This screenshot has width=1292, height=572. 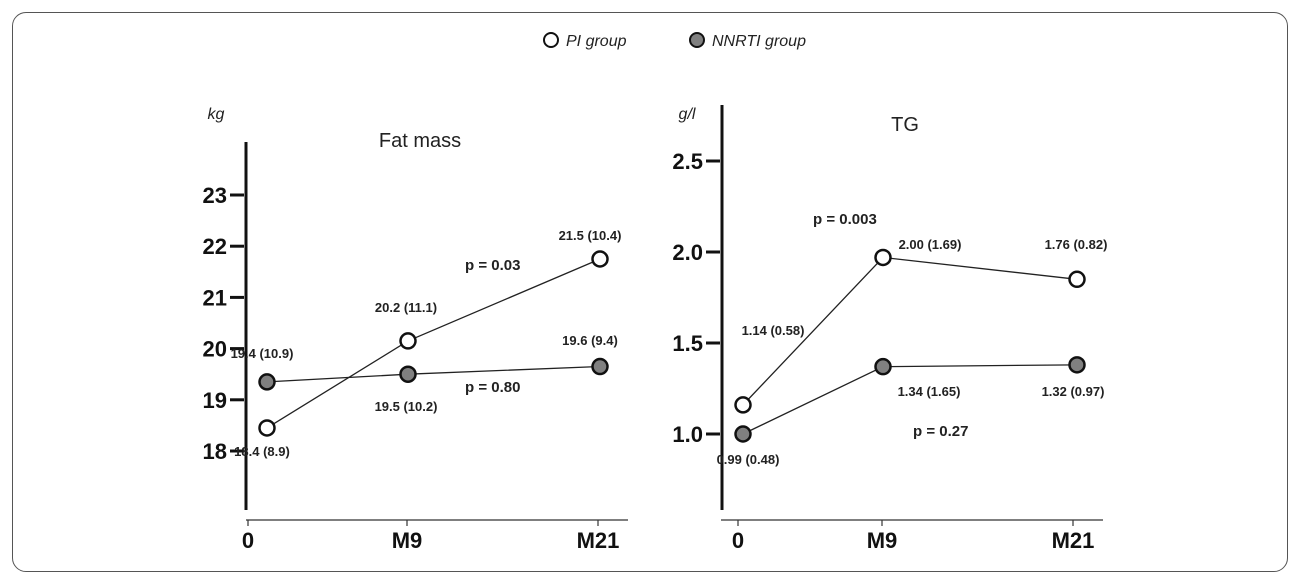 I want to click on fatmass-nnrti-data-label: 19.6 (9.4), so click(x=590, y=340).